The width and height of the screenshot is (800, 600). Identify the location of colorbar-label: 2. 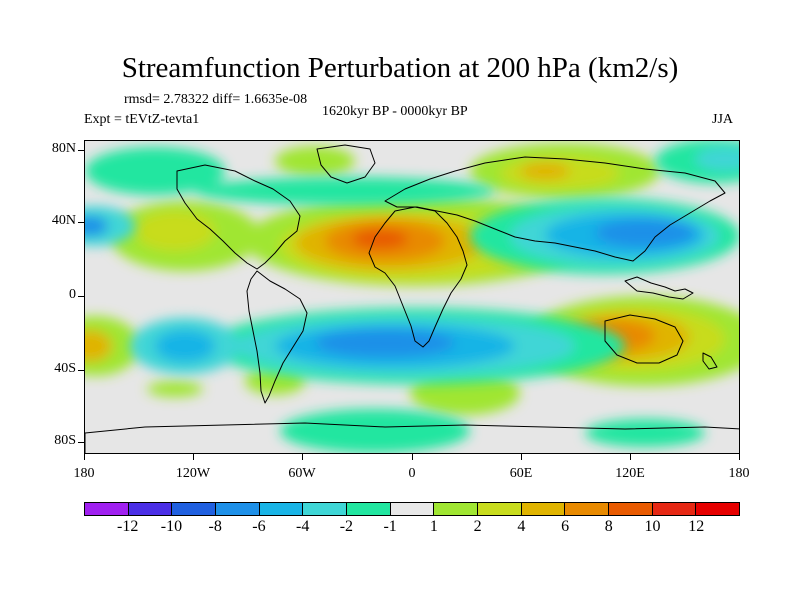
(477, 526).